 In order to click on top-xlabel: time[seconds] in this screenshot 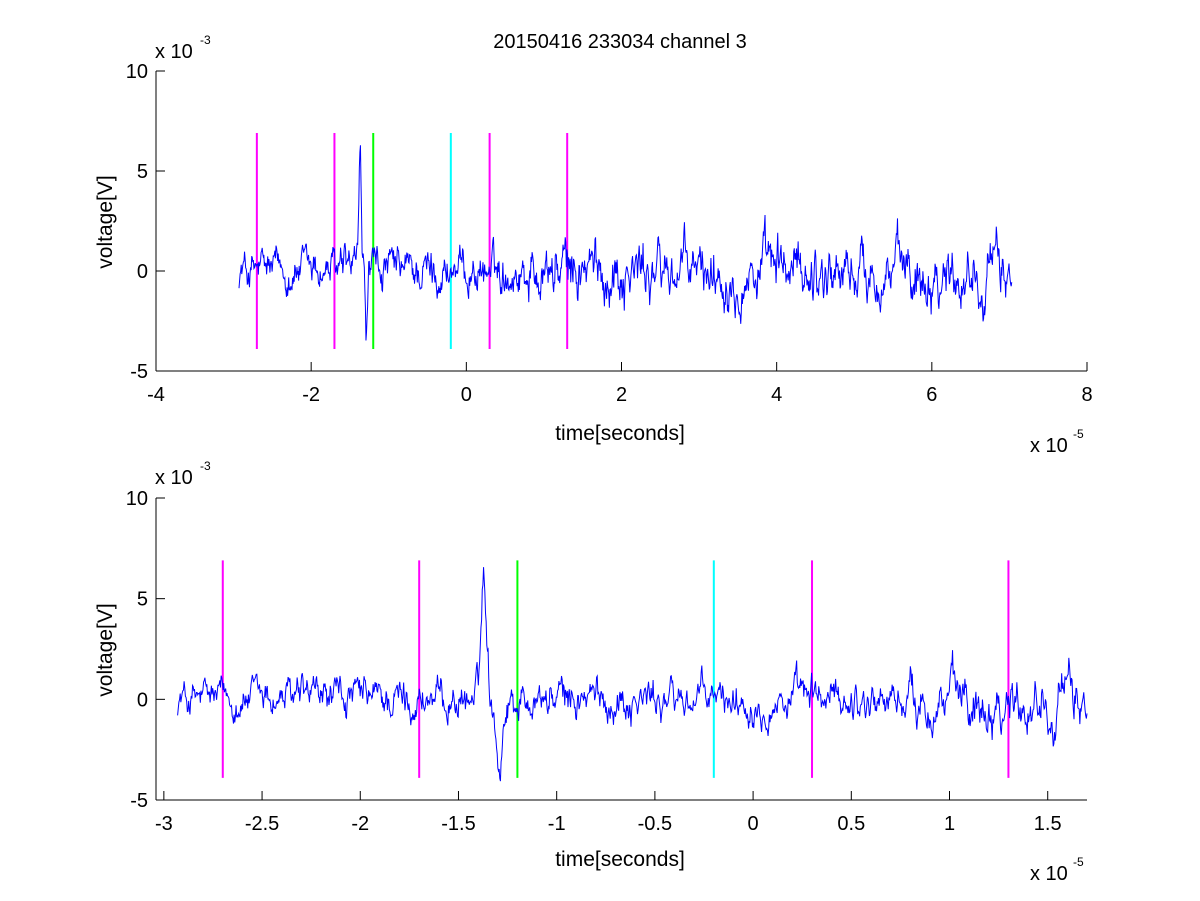, I will do `click(620, 433)`.